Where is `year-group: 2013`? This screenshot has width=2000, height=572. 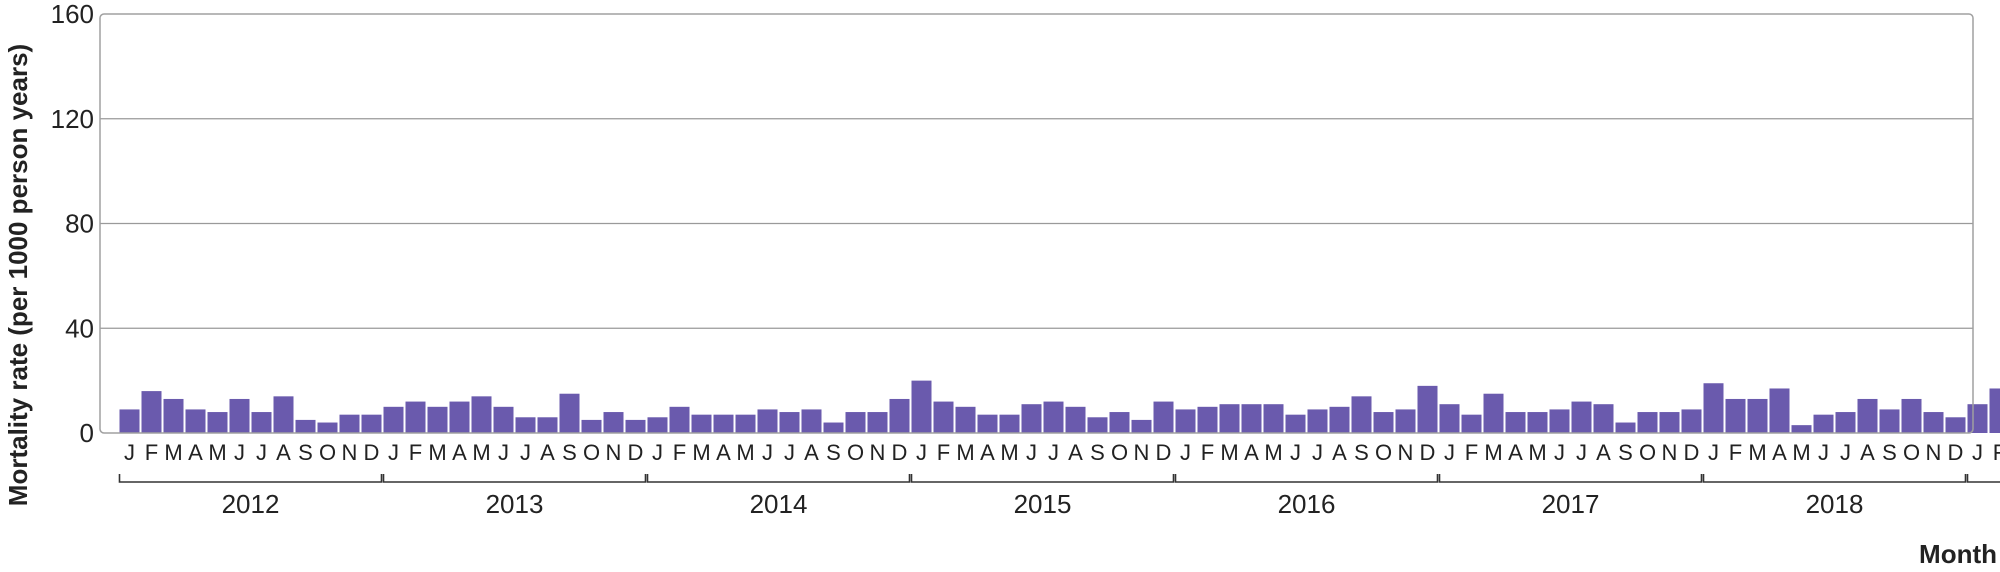 year-group: 2013 is located at coordinates (514, 496).